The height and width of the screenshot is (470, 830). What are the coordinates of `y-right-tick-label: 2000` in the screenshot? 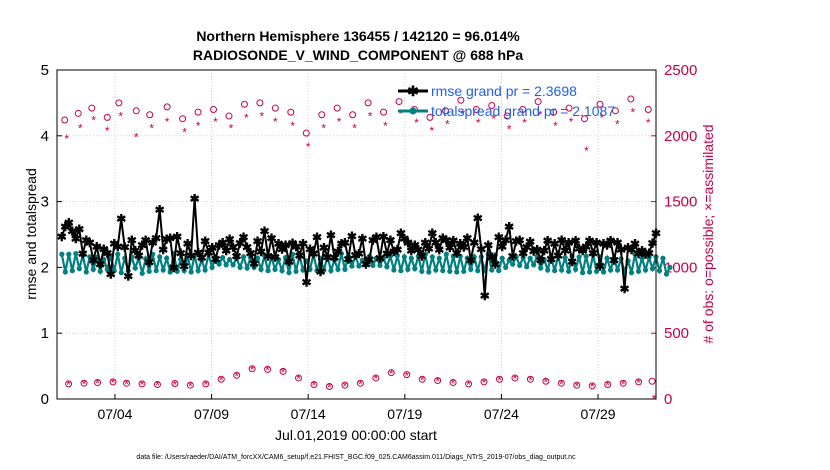 It's located at (680, 136).